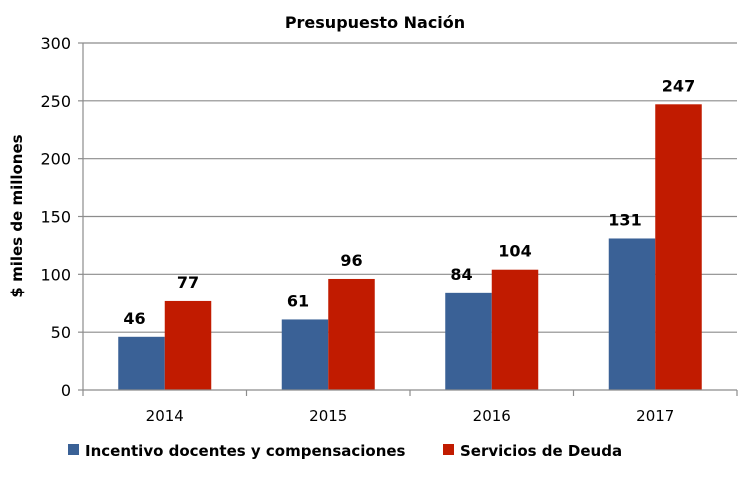 Image resolution: width=750 pixels, height=480 pixels. Describe the element at coordinates (678, 85) in the screenshot. I see `data-label: 247` at that location.